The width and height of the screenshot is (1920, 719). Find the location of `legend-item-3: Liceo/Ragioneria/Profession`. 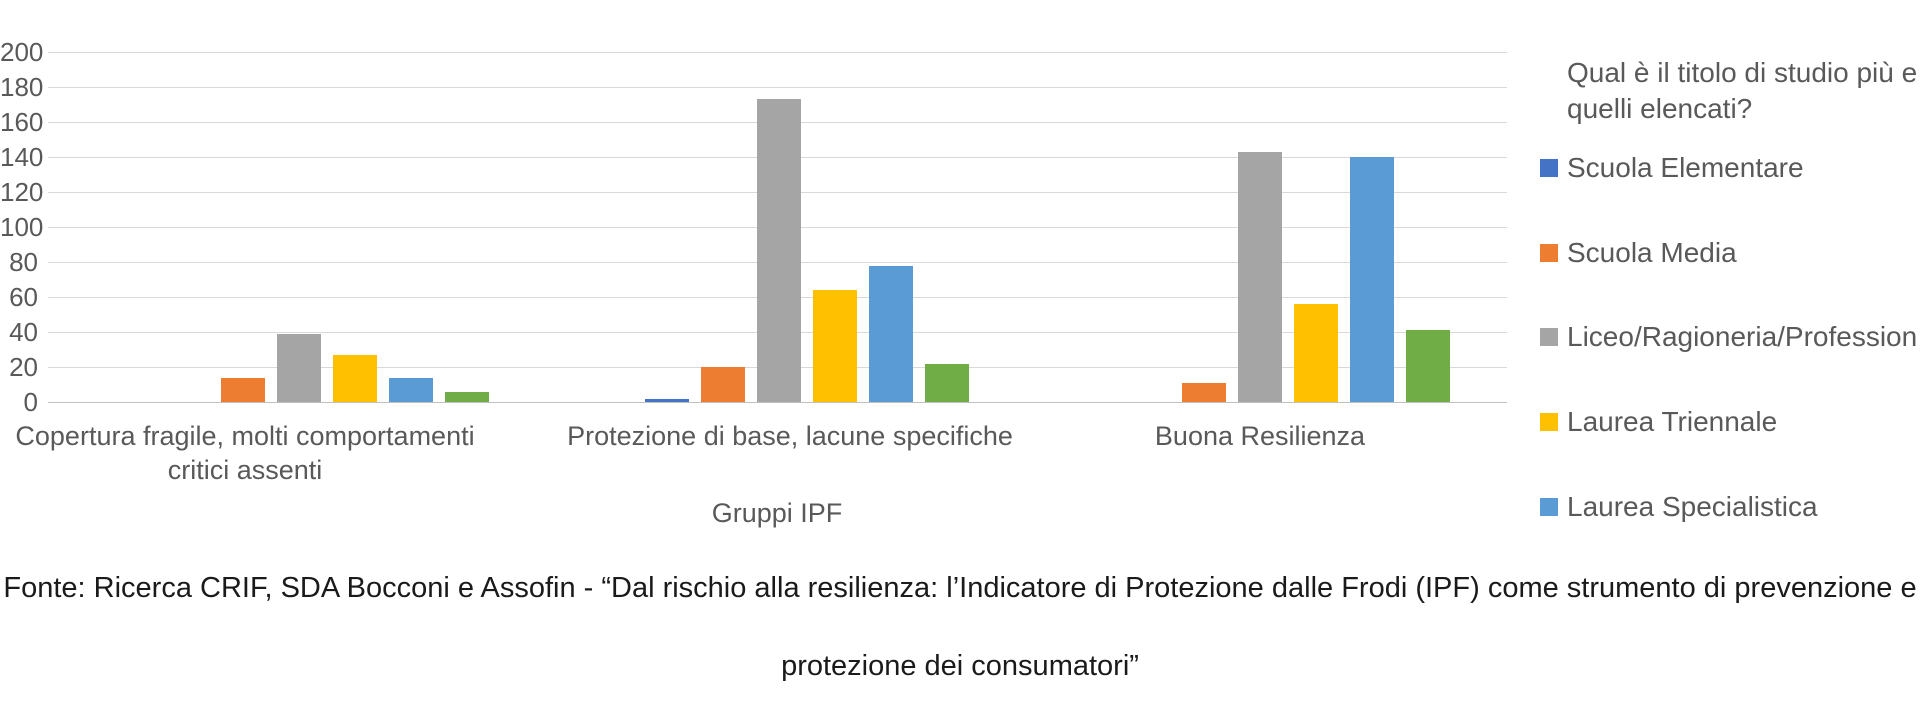

legend-item-3: Liceo/Ragioneria/Profession is located at coordinates (1728, 337).